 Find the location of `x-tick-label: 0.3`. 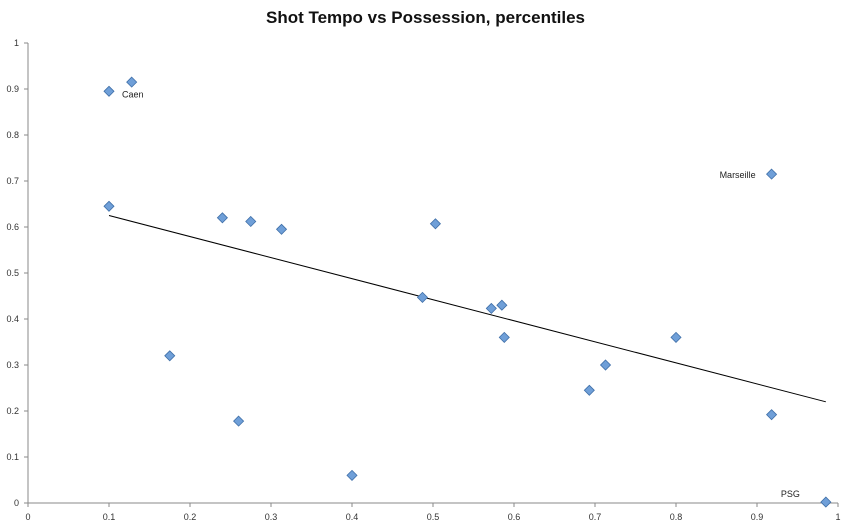

x-tick-label: 0.3 is located at coordinates (271, 517).